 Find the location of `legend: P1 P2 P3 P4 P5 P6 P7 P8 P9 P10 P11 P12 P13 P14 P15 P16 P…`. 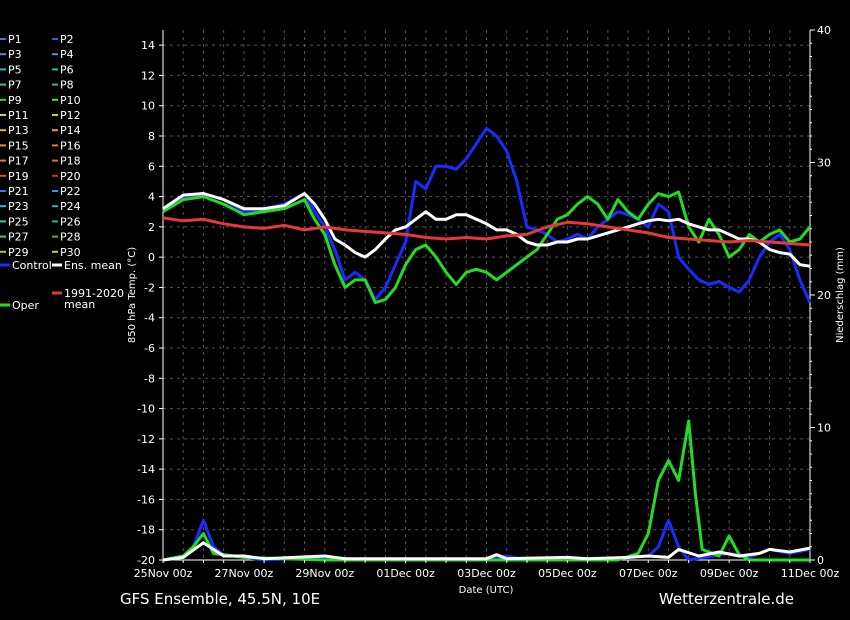

legend: P1 P2 P3 P4 P5 P6 P7 P8 P9 P10 P11 P12 P13 P14 P15 P16 P… is located at coordinates (62, 172).